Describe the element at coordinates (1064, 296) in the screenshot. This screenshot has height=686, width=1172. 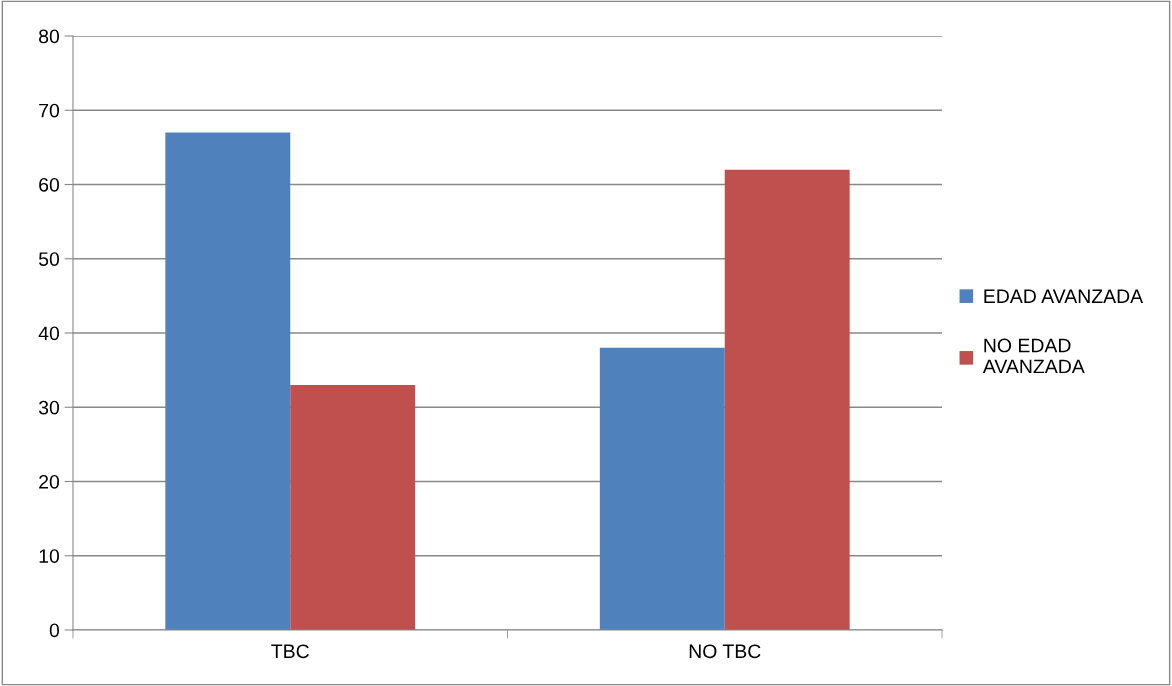
I see `legend-label: EDAD AVANZADA` at that location.